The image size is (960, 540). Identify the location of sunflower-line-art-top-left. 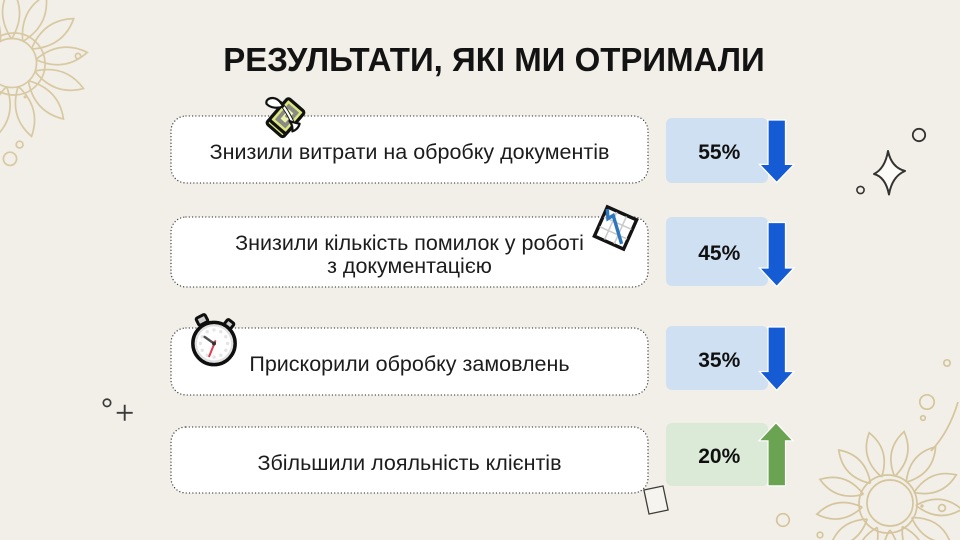
(44, 83).